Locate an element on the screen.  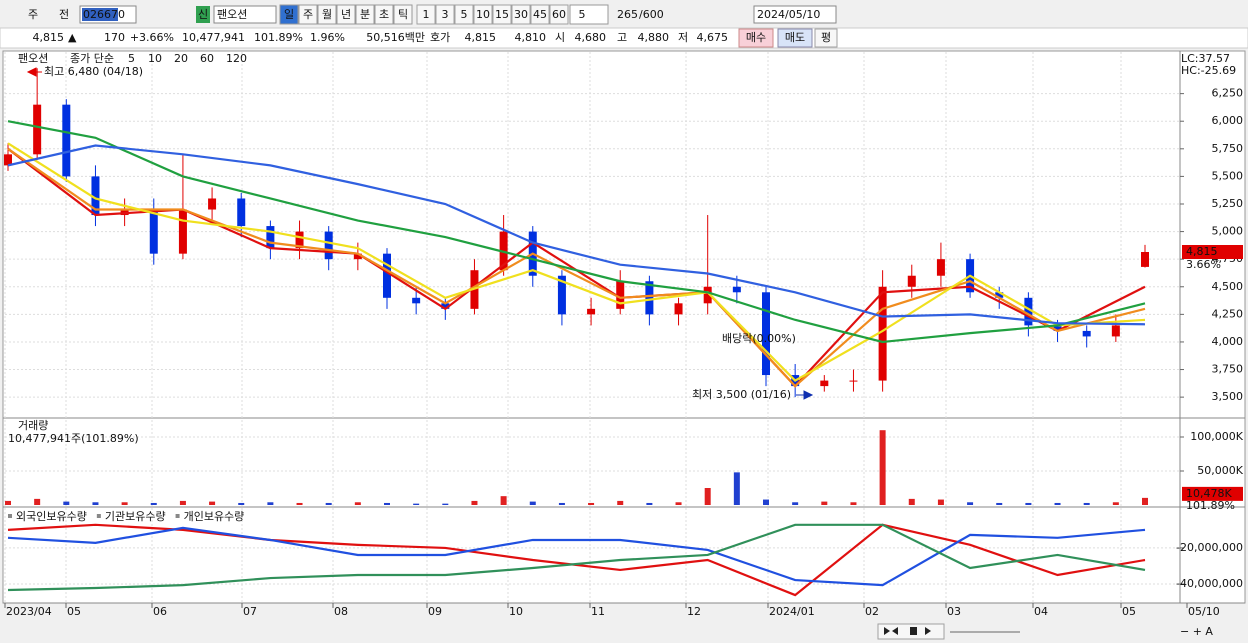
volume-subtitle: 10,477,941주(101.89%) is located at coordinates (73, 438).